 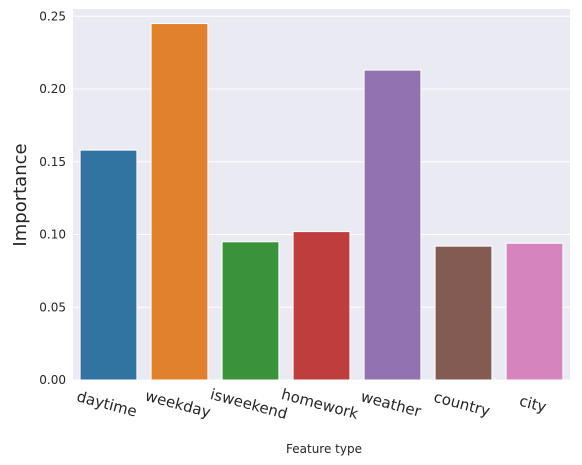 I want to click on bar-weather, so click(x=392, y=225).